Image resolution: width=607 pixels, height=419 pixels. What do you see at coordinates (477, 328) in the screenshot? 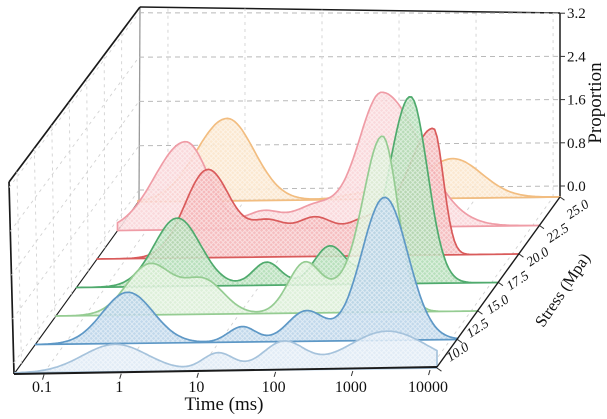
I see `stress-tick-label: 12.5` at bounding box center [477, 328].